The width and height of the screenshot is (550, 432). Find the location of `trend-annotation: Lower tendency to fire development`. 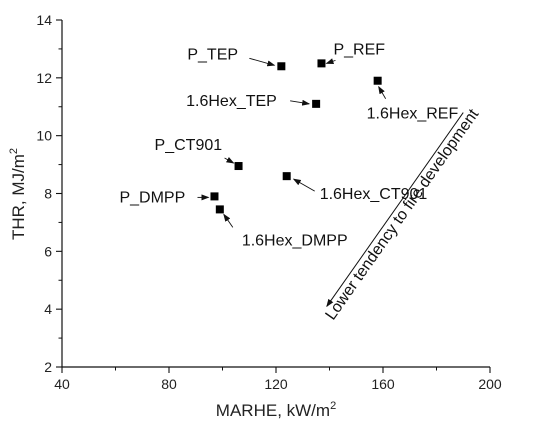

trend-annotation: Lower tendency to fire development is located at coordinates (402, 214).